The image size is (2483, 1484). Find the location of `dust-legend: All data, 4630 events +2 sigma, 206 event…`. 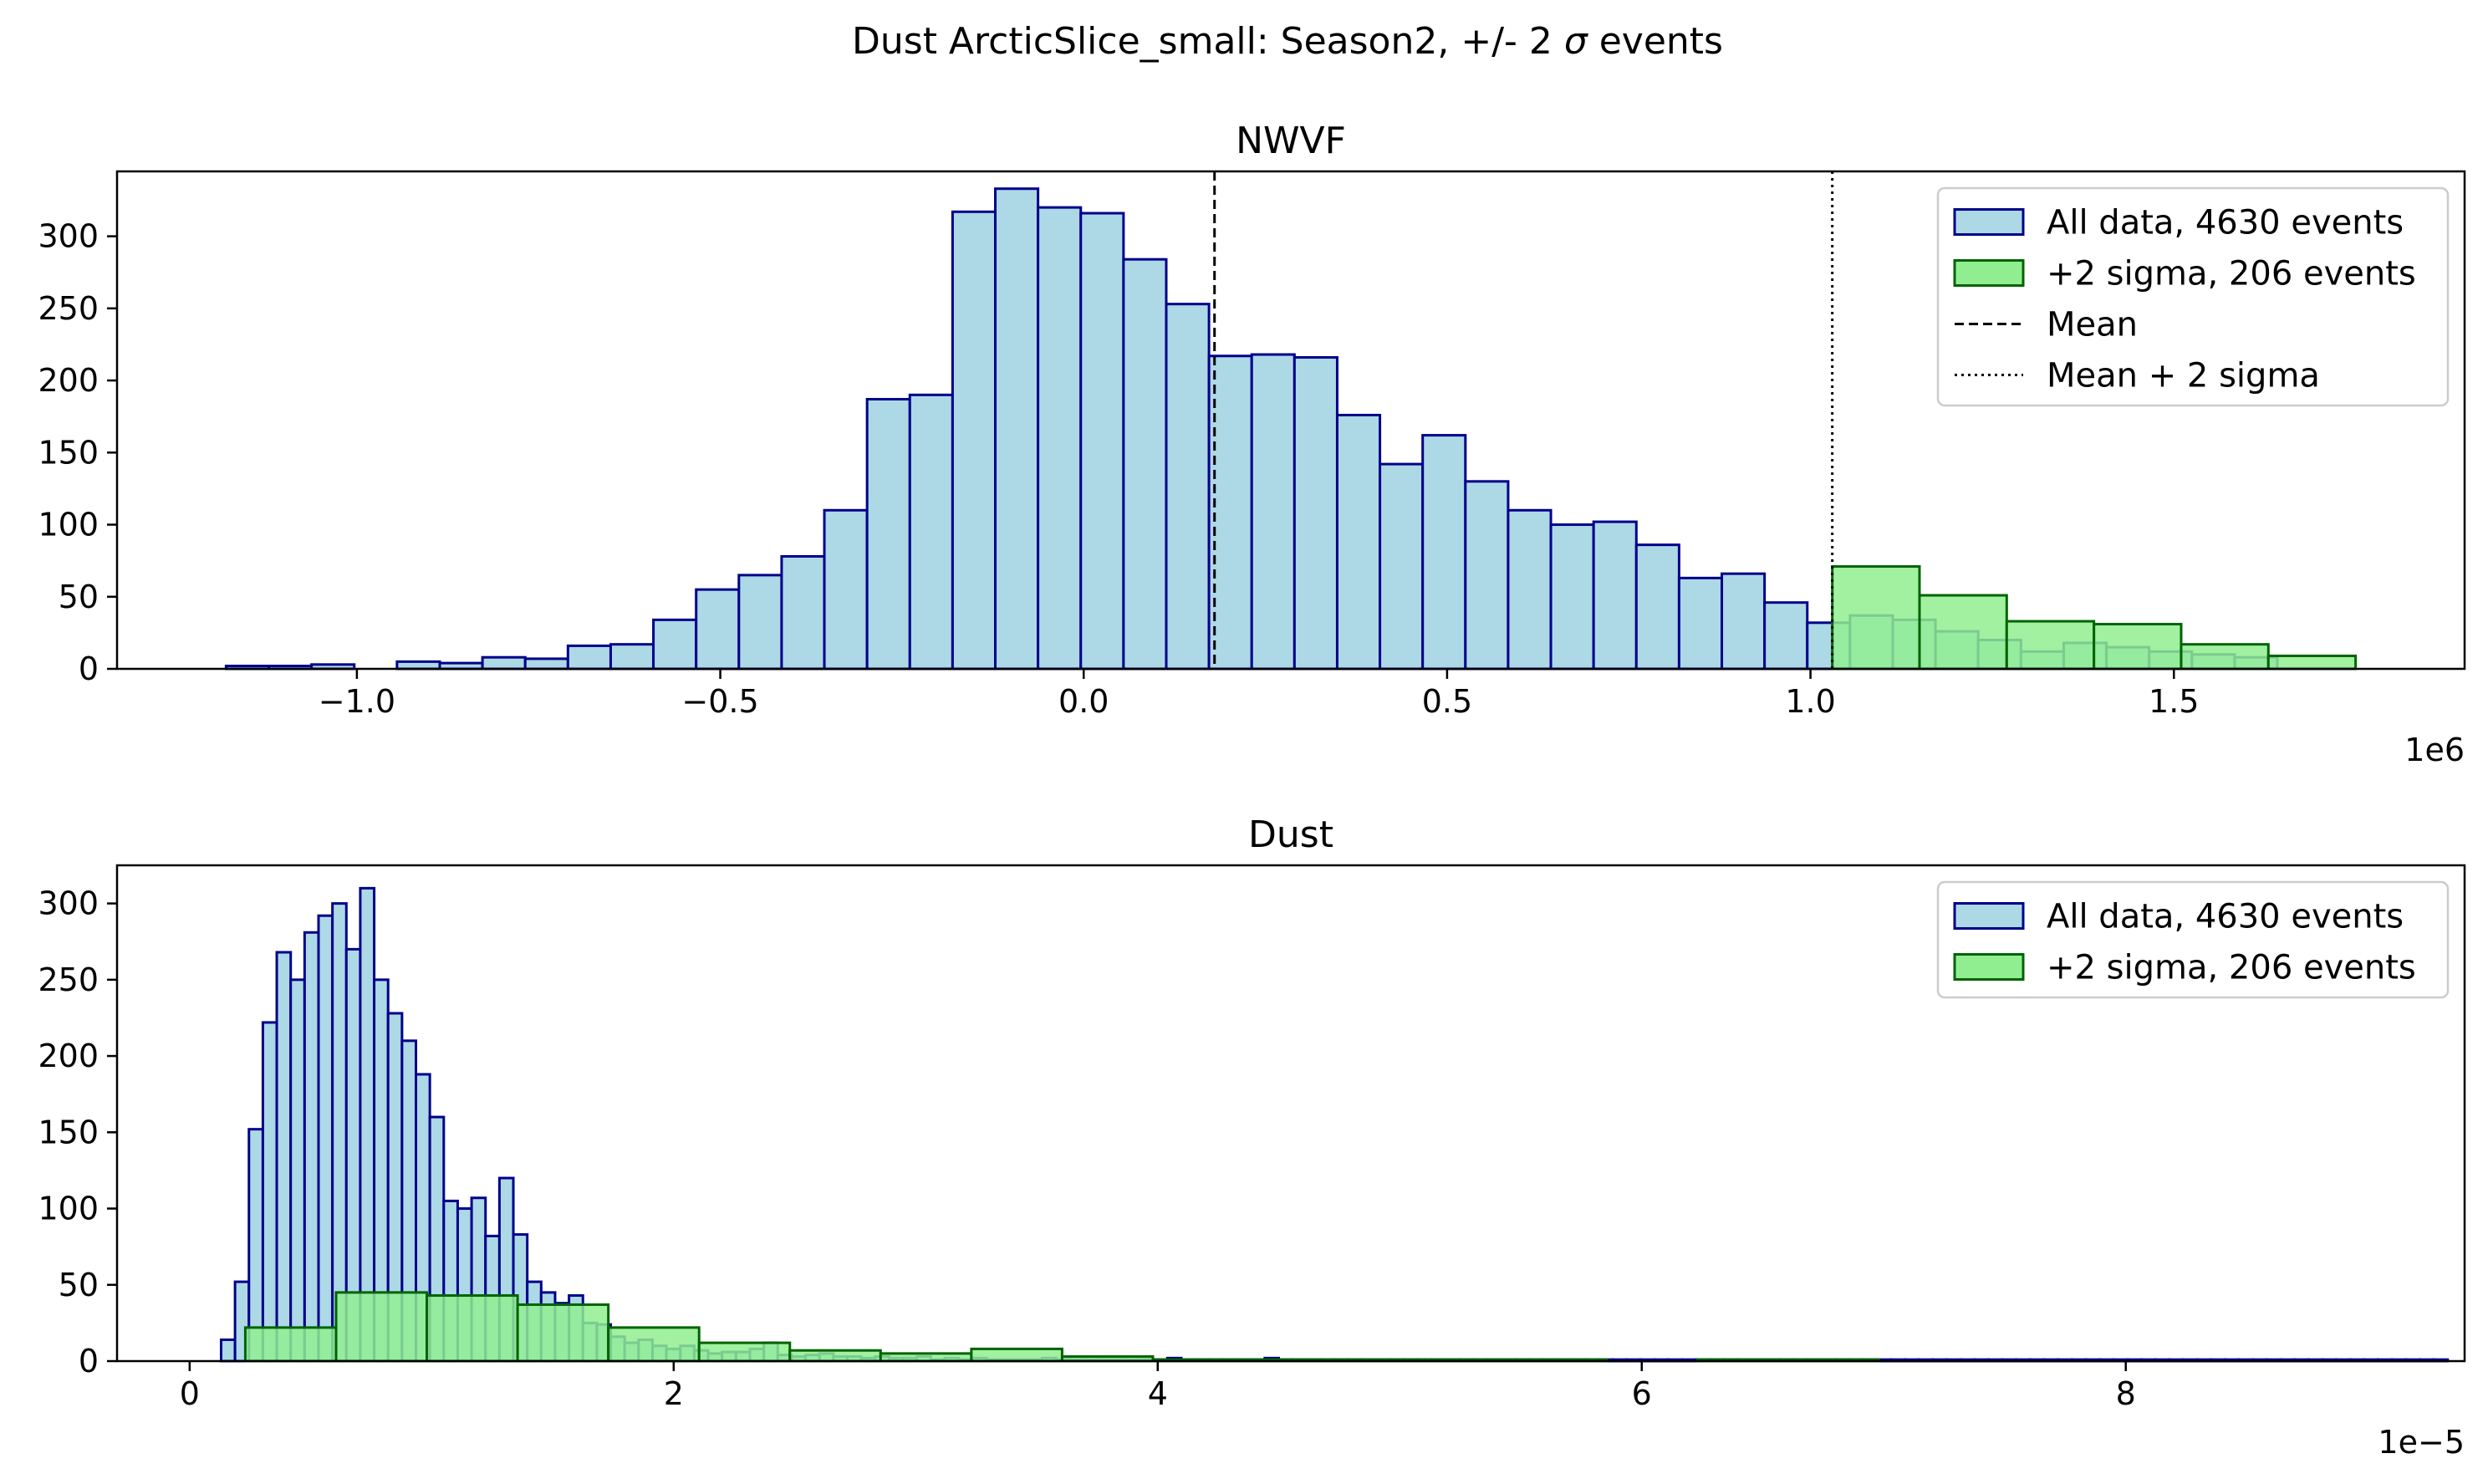

dust-legend: All data, 4630 events +2 sigma, 206 event… is located at coordinates (2193, 939).